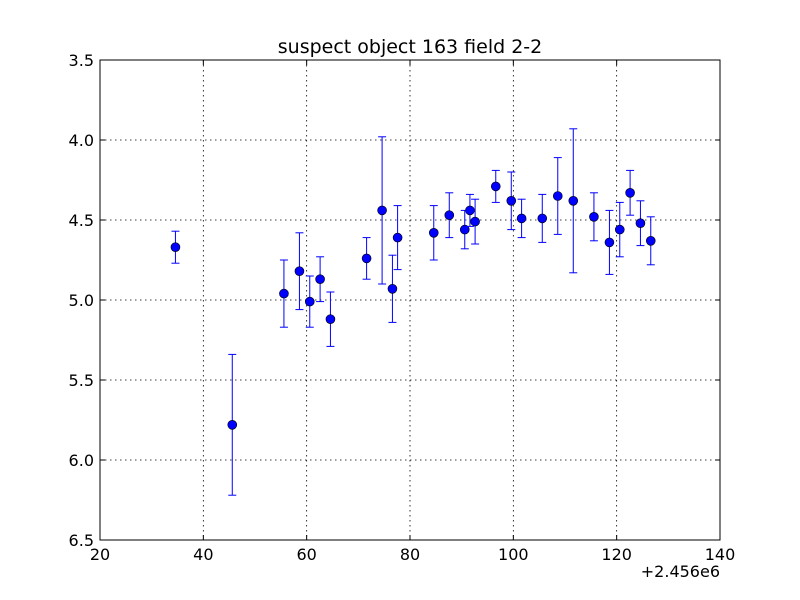 This screenshot has height=600, width=800. Describe the element at coordinates (616, 554) in the screenshot. I see `x-tick-label: 120` at that location.